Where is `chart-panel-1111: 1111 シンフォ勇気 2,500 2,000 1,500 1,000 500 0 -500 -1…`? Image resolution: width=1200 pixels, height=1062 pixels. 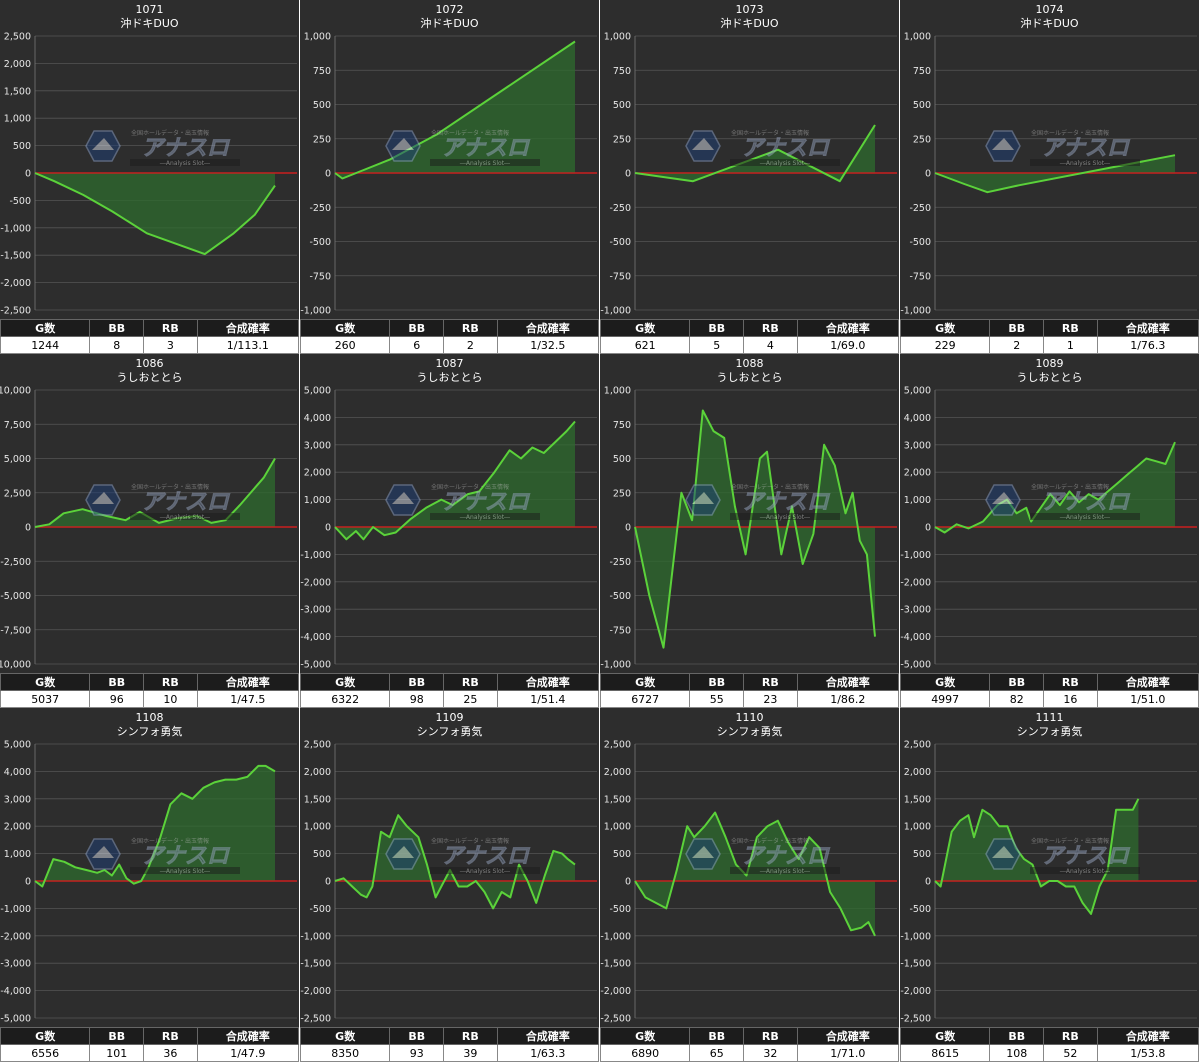 chart-panel-1111: 1111 シンフォ勇気 2,500 2,000 1,500 1,000 500 0 -500 -1… is located at coordinates (1049, 885).